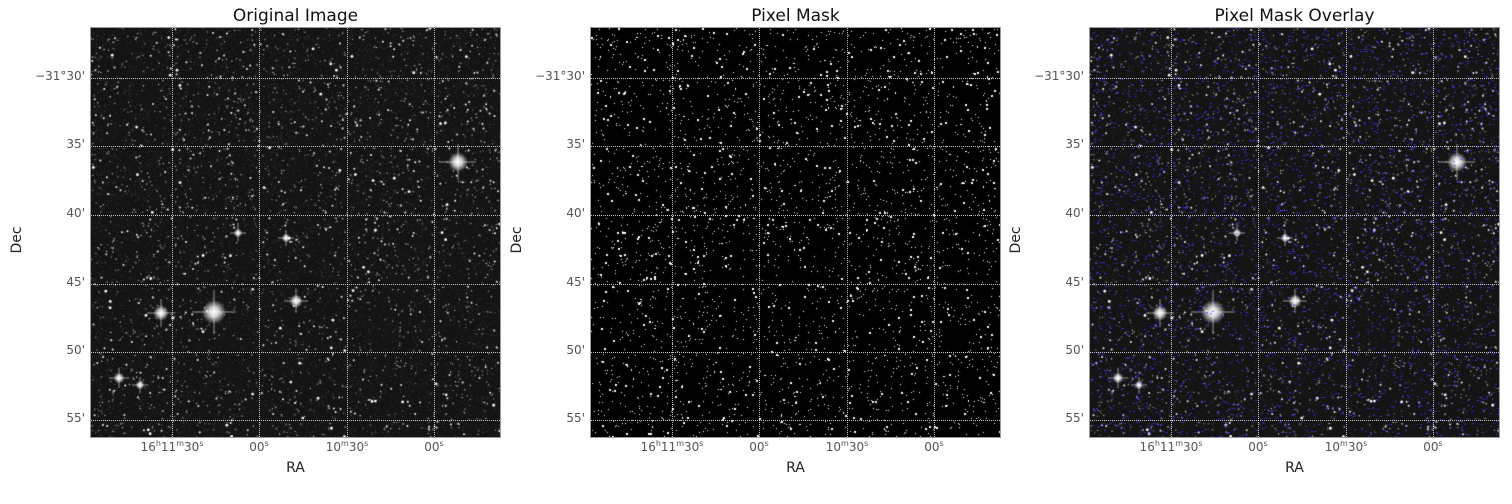 Image resolution: width=1512 pixels, height=504 pixels. Describe the element at coordinates (1294, 16) in the screenshot. I see `panel-title: Pixel Mask Overlay` at that location.